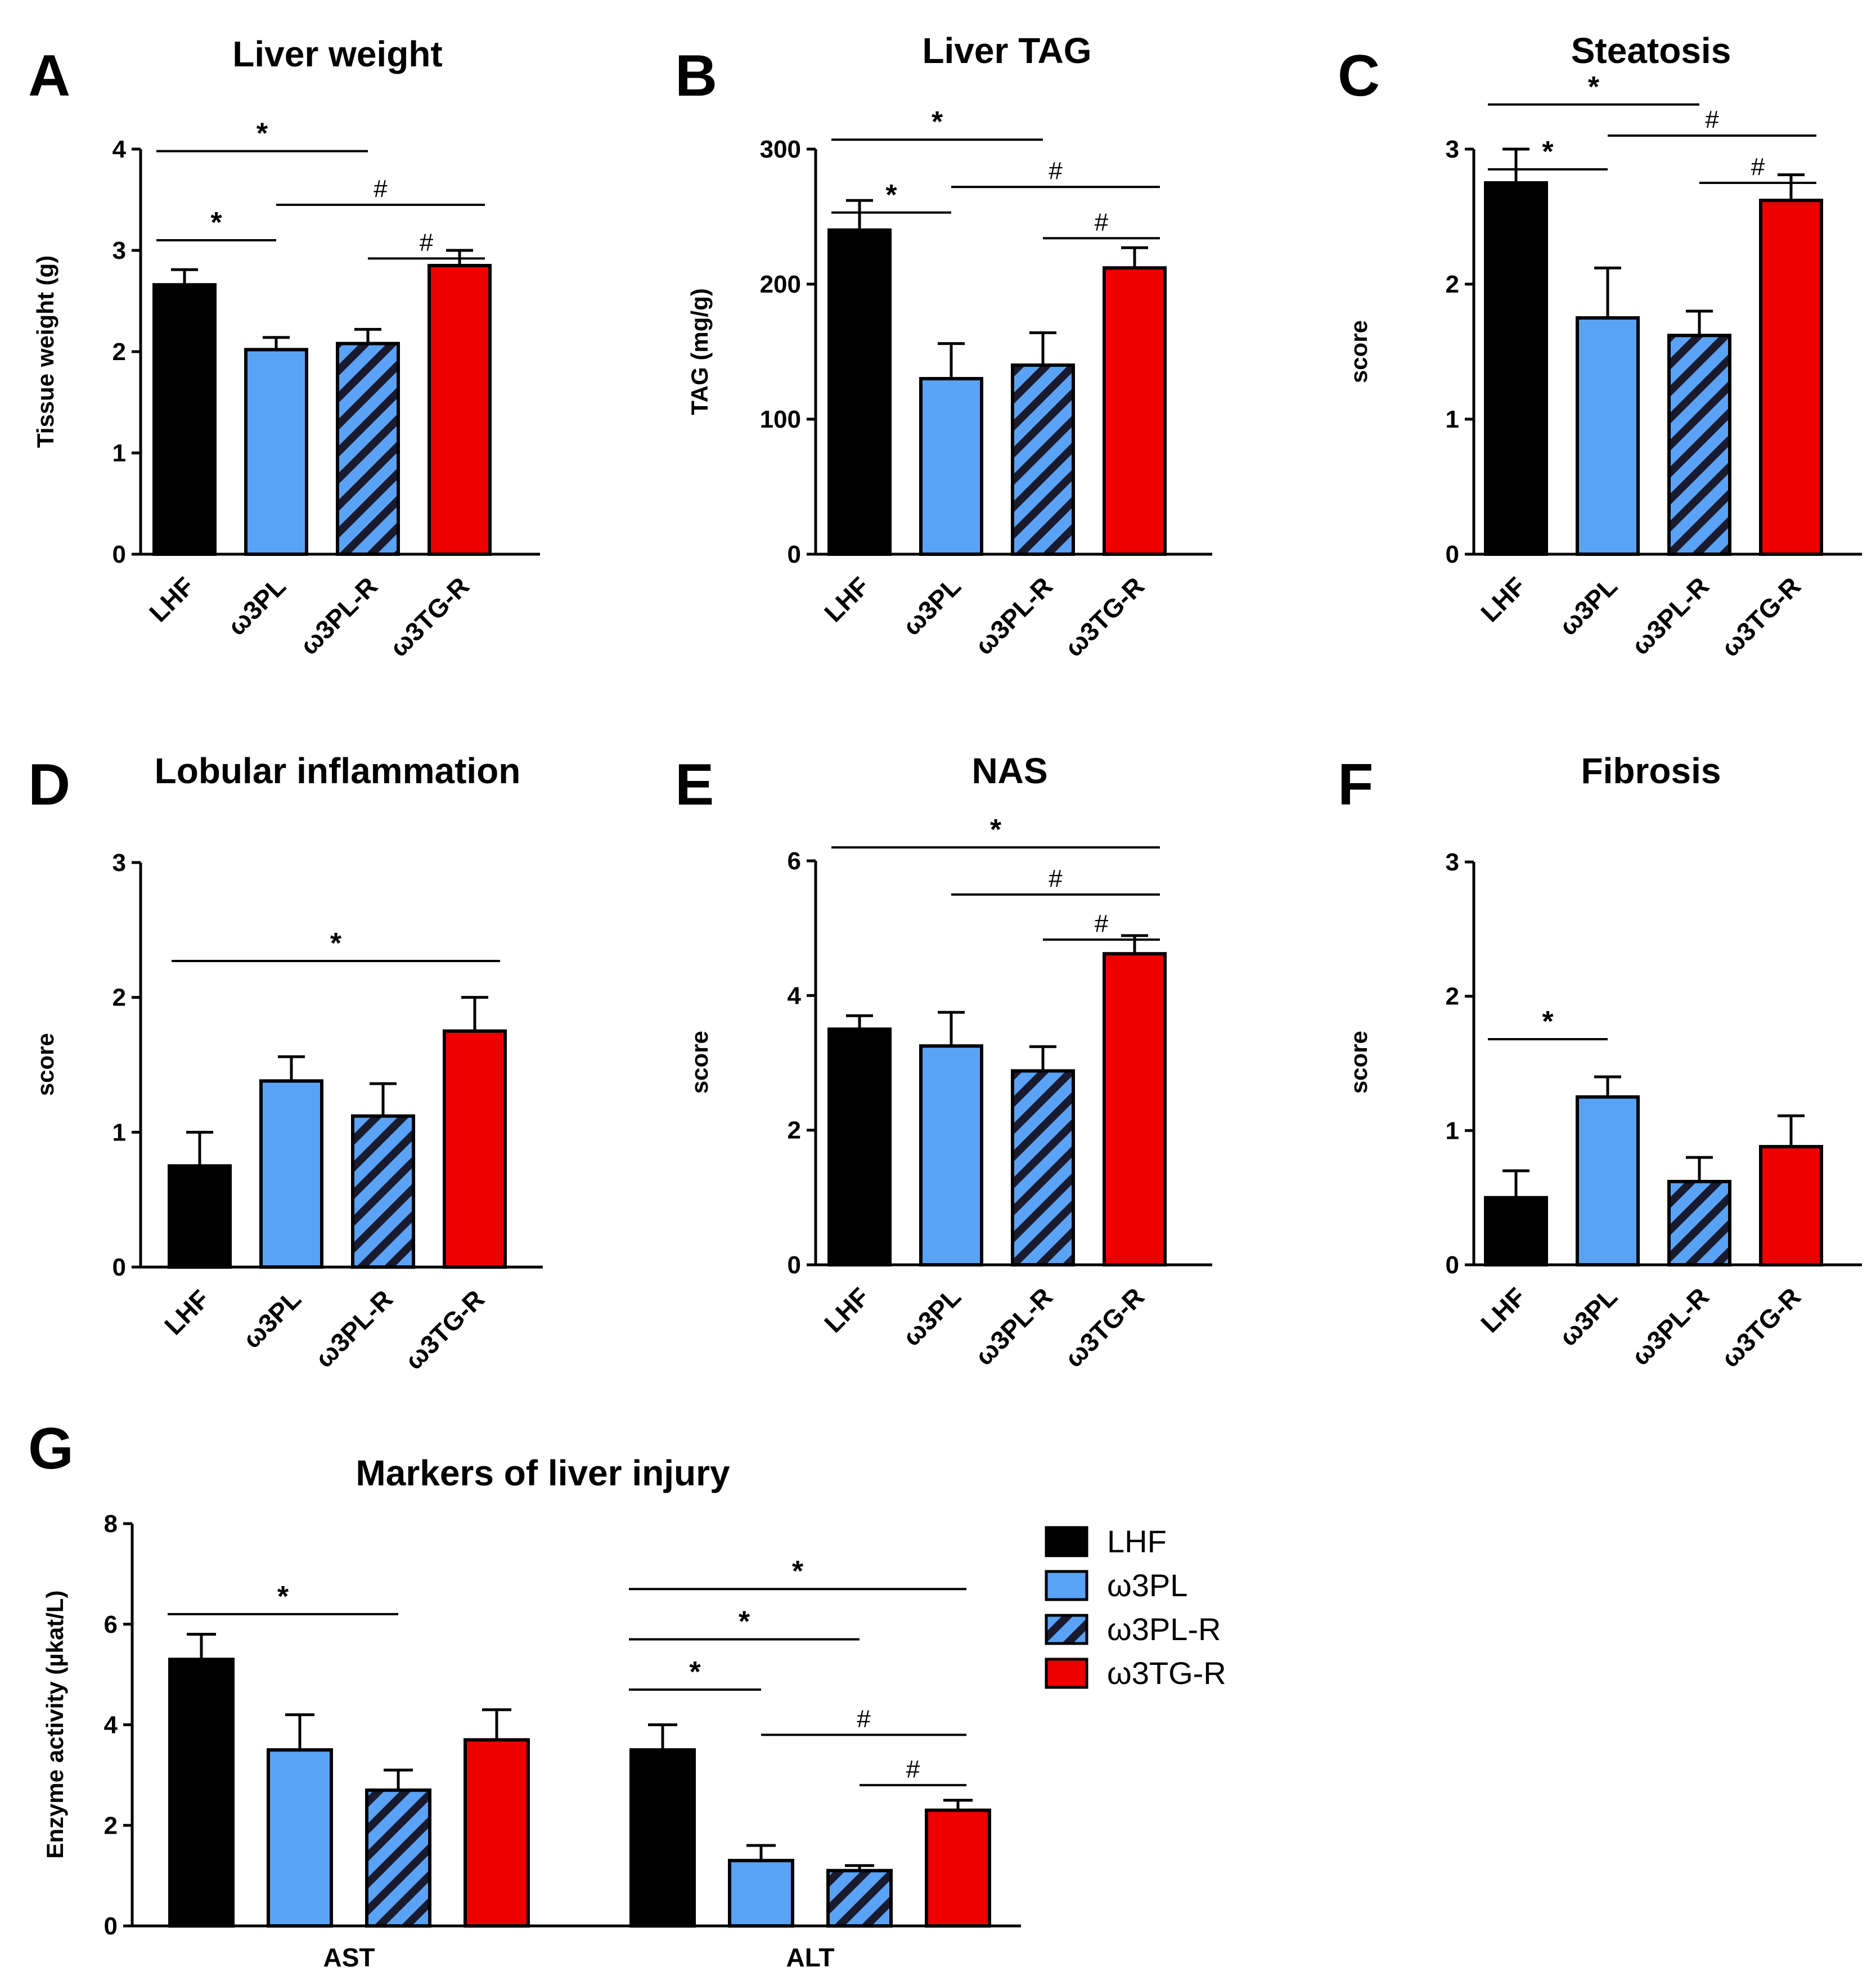 The image size is (1876, 1985). What do you see at coordinates (49, 76) in the screenshot?
I see `panel-letter: A` at bounding box center [49, 76].